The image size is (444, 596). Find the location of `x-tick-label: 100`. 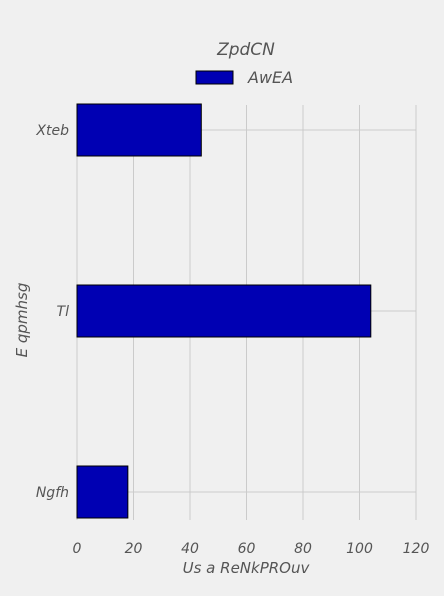

x-tick-label: 100 is located at coordinates (359, 549).